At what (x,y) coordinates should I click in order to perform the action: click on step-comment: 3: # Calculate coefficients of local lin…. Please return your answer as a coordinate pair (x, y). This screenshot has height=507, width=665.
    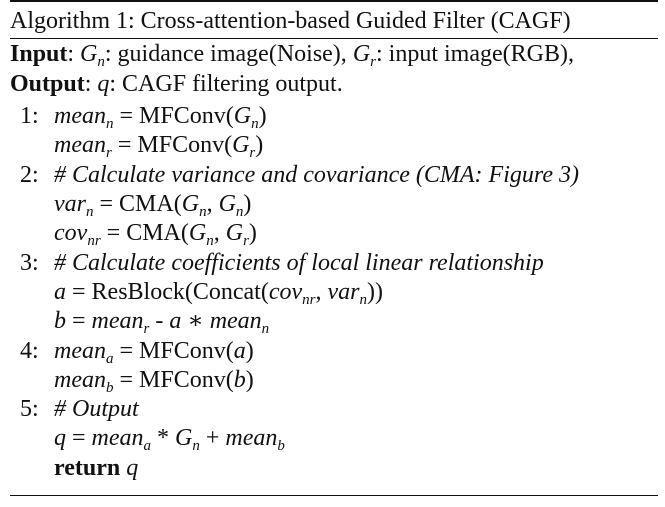
    Looking at the image, I should click on (334, 263).